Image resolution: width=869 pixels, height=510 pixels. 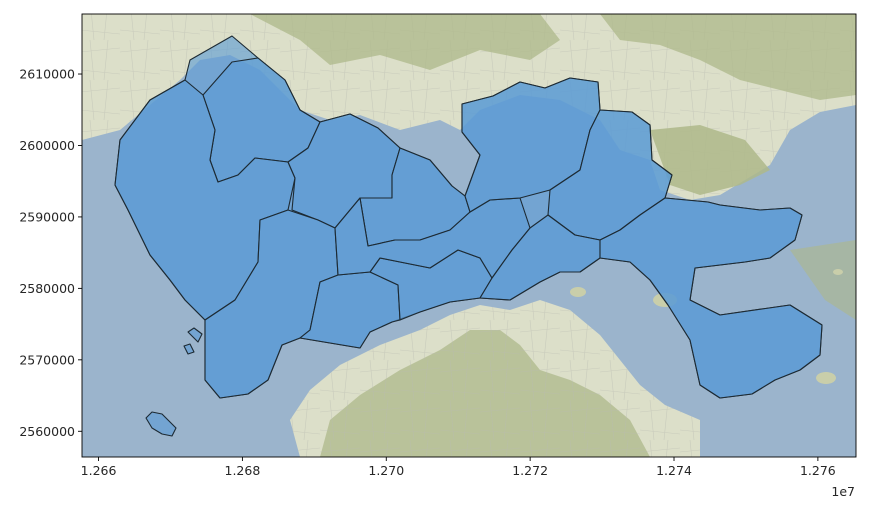 I want to click on x-tick-label: 1.272, so click(x=530, y=470).